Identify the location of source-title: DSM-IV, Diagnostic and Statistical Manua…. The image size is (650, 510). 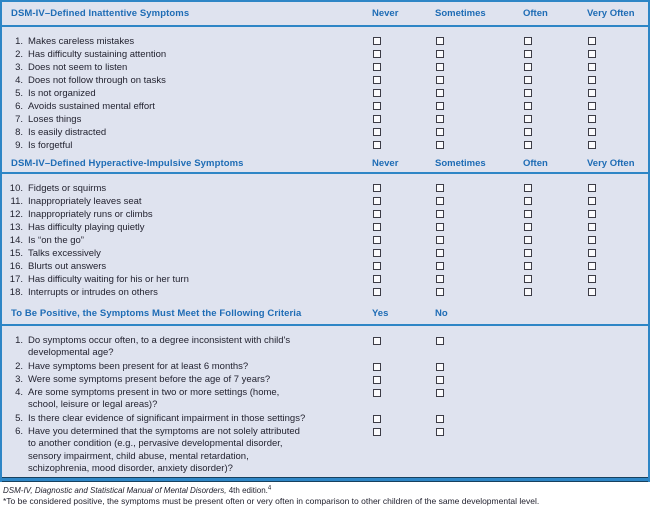
(115, 490).